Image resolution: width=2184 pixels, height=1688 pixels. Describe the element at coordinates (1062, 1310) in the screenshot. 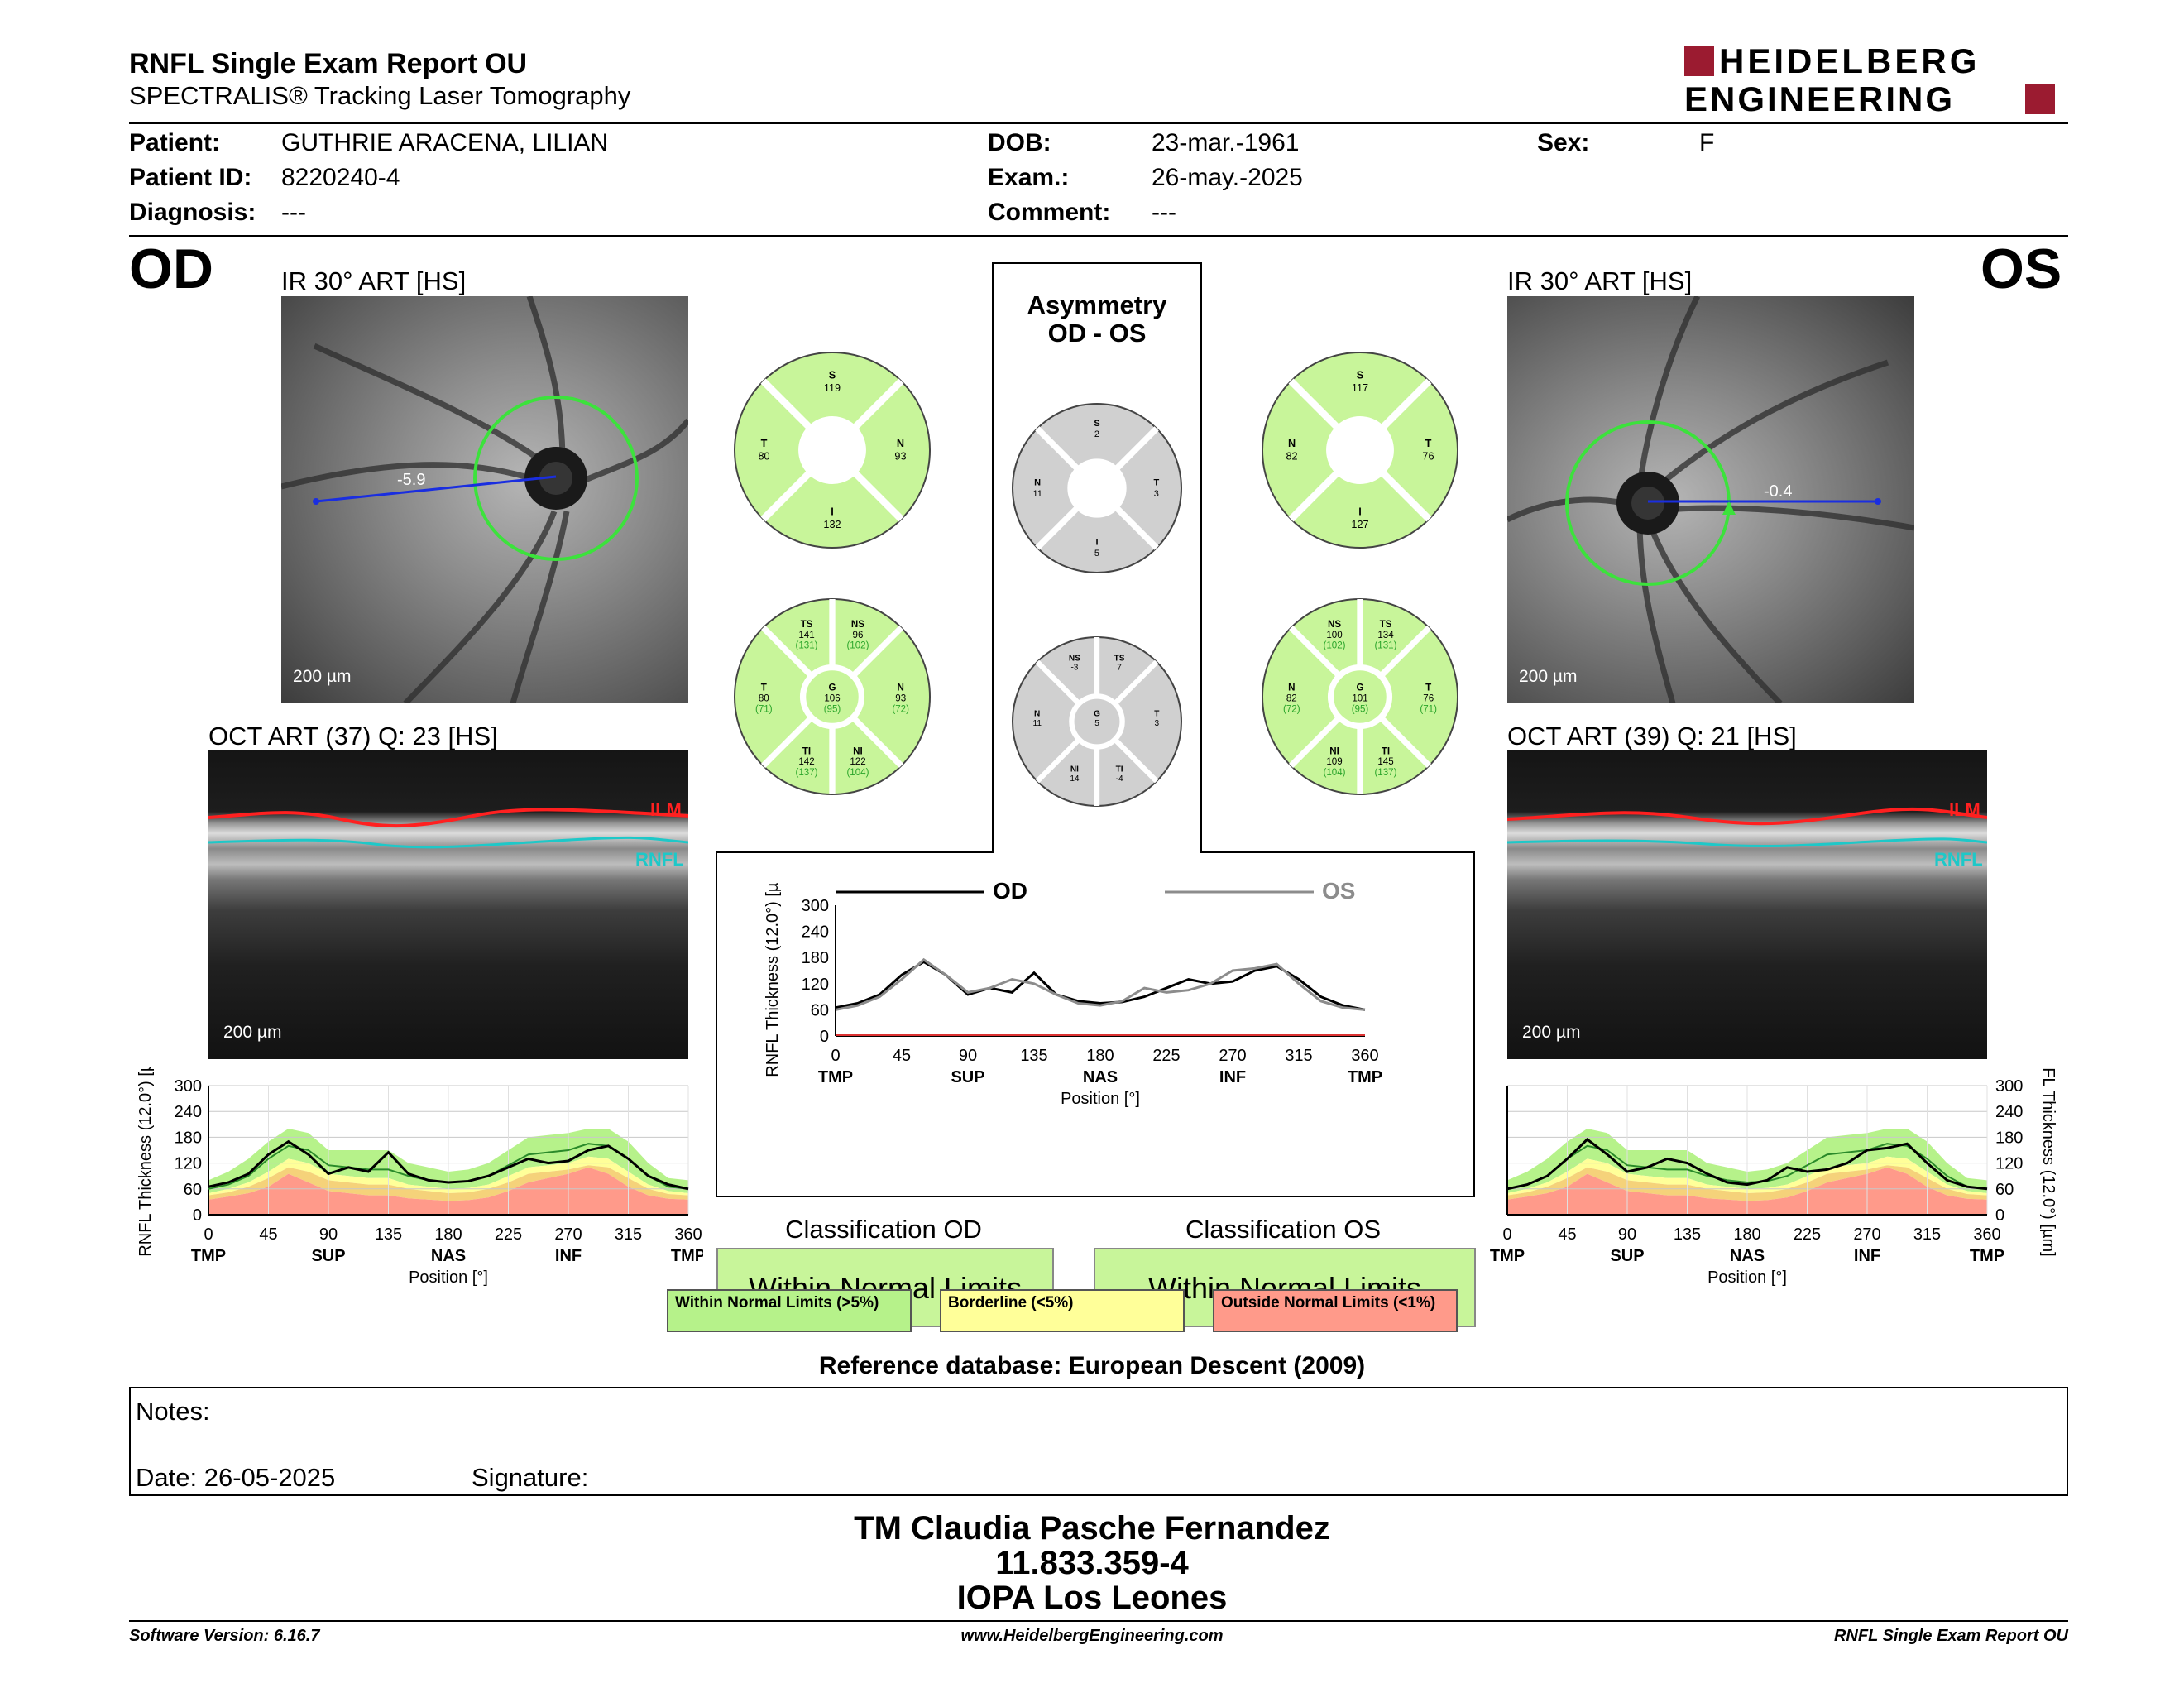

I see `legend-borderline: Borderline (<5%)` at that location.